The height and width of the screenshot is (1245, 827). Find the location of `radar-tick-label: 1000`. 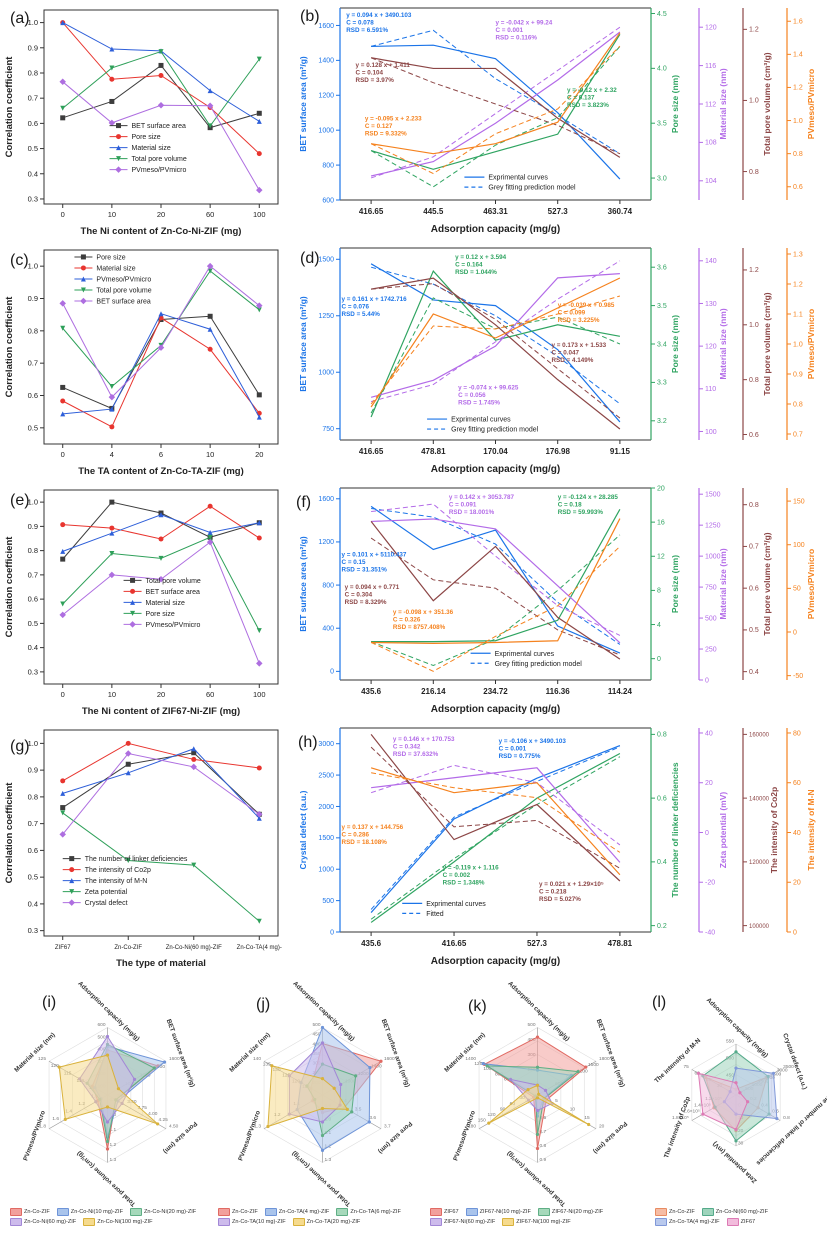

radar-tick-label: 1000 is located at coordinates (488, 1069).